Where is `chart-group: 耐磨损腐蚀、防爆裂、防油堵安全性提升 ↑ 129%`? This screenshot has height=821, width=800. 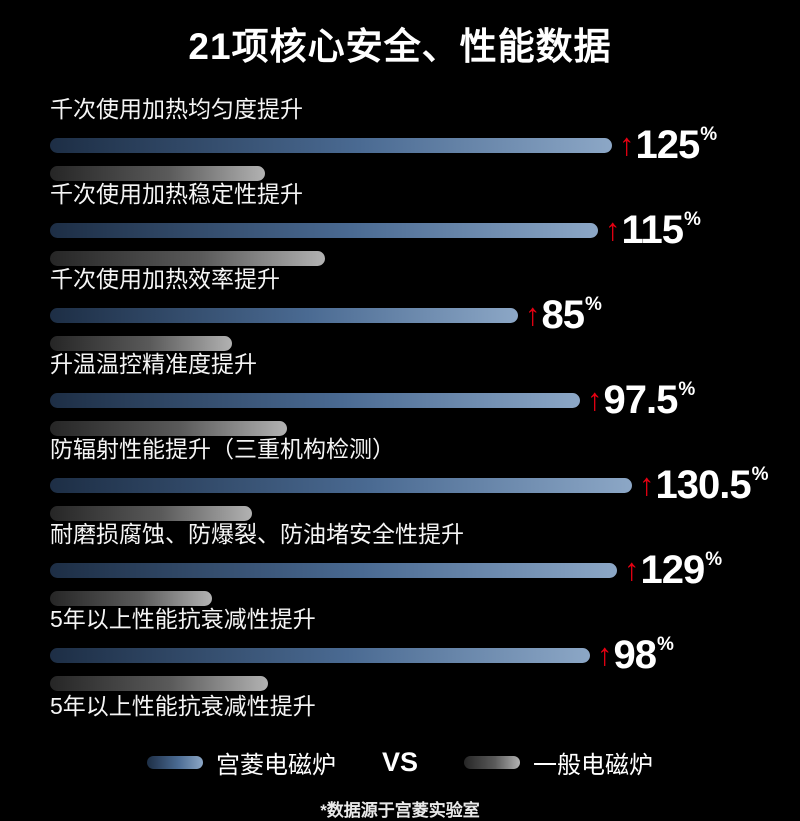
chart-group: 耐磨损腐蚀、防爆裂、防油堵安全性提升 ↑ 129% is located at coordinates (425, 562).